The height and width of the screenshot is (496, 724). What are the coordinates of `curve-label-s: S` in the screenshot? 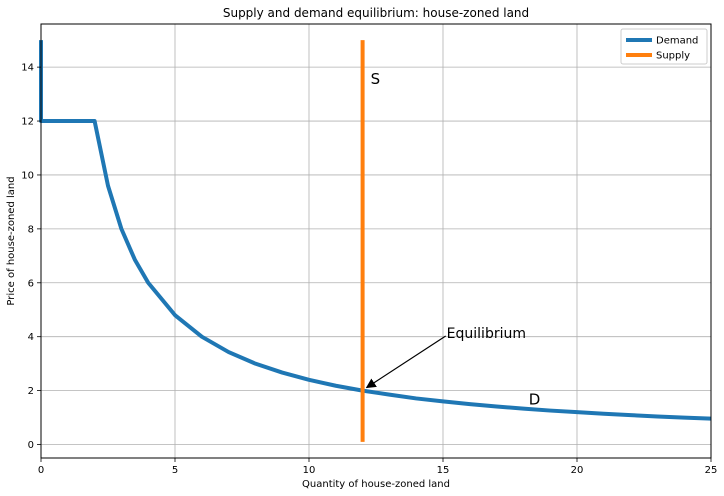 It's located at (376, 79).